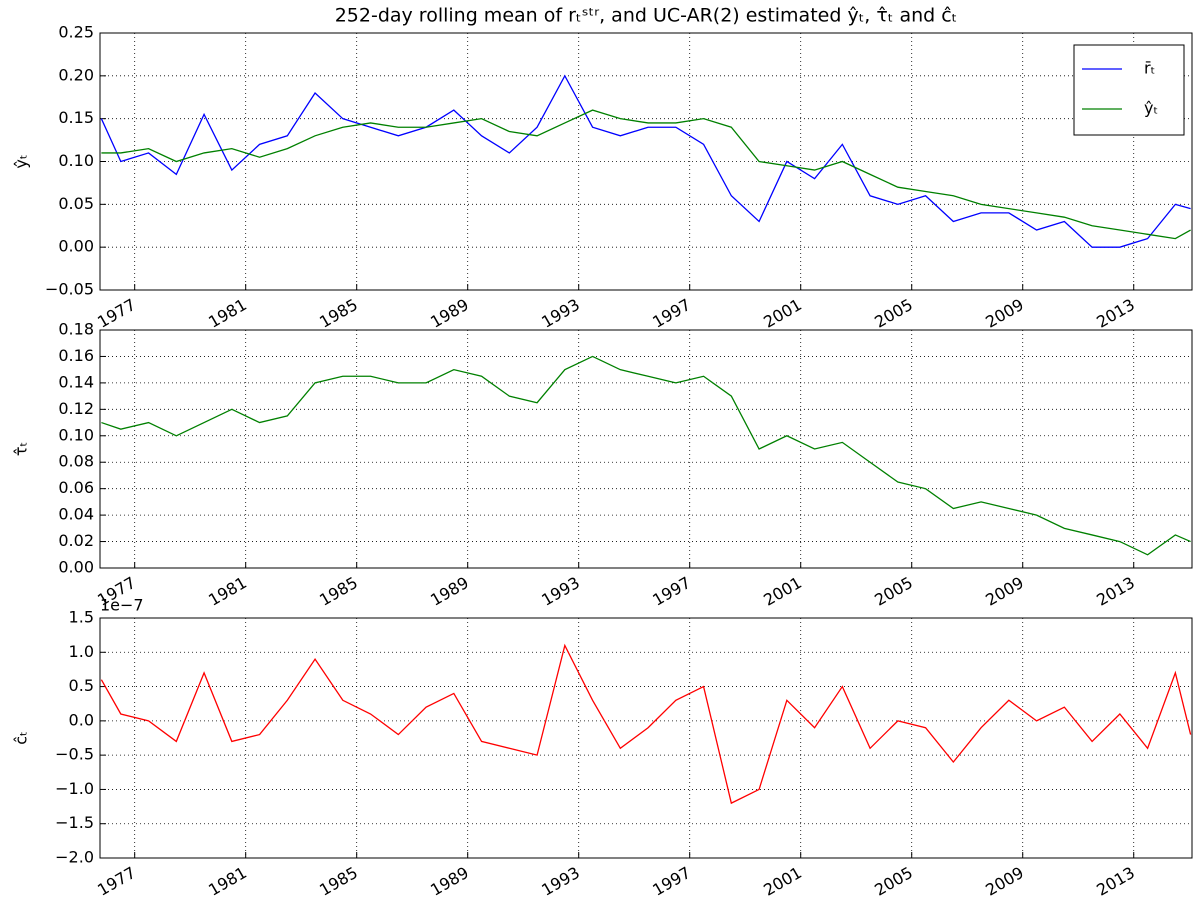 The width and height of the screenshot is (1194, 909). What do you see at coordinates (646, 174) in the screenshot?
I see `series-line` at bounding box center [646, 174].